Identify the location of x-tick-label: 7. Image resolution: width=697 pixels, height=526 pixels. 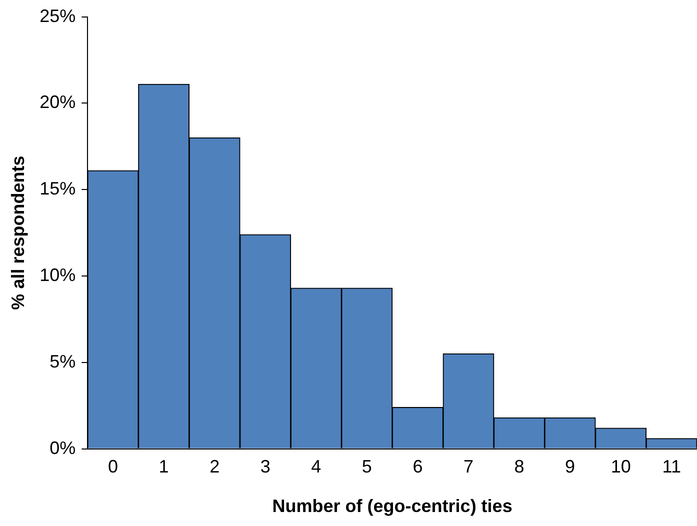
(468, 466).